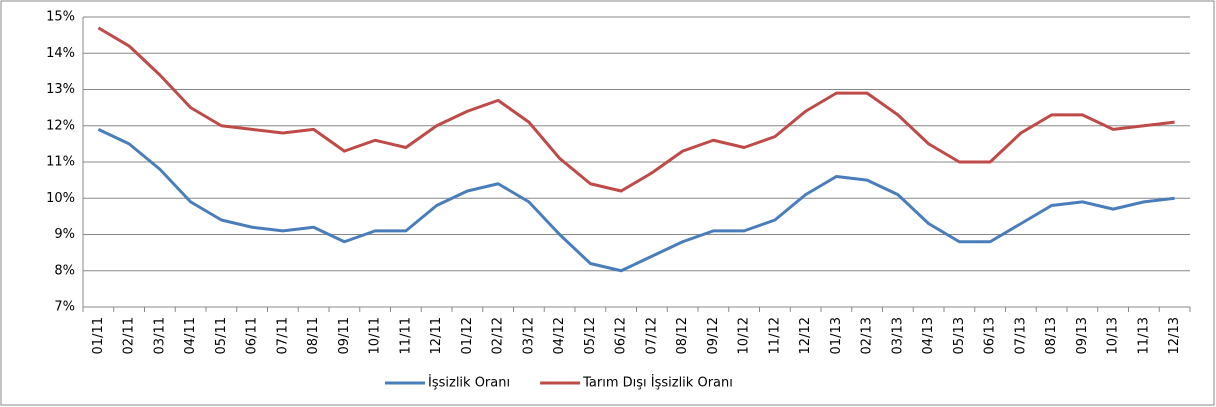  I want to click on x-tick-label: 11/11, so click(405, 335).